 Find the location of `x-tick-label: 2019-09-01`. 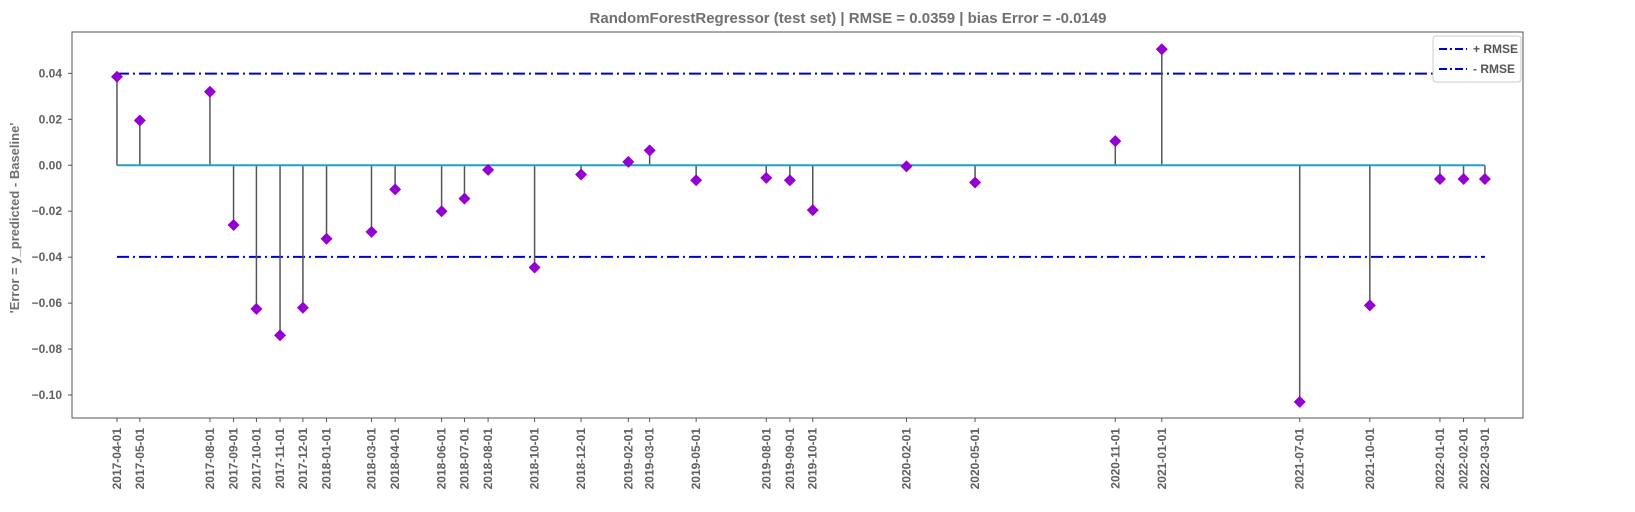

x-tick-label: 2019-09-01 is located at coordinates (790, 459).